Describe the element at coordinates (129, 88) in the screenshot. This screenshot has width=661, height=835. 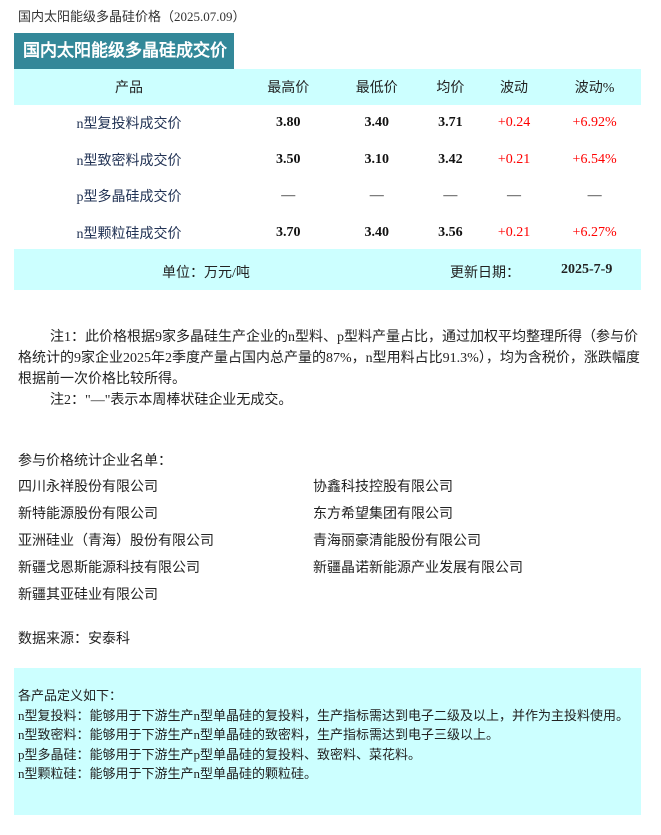
I see `col-product: 产品` at that location.